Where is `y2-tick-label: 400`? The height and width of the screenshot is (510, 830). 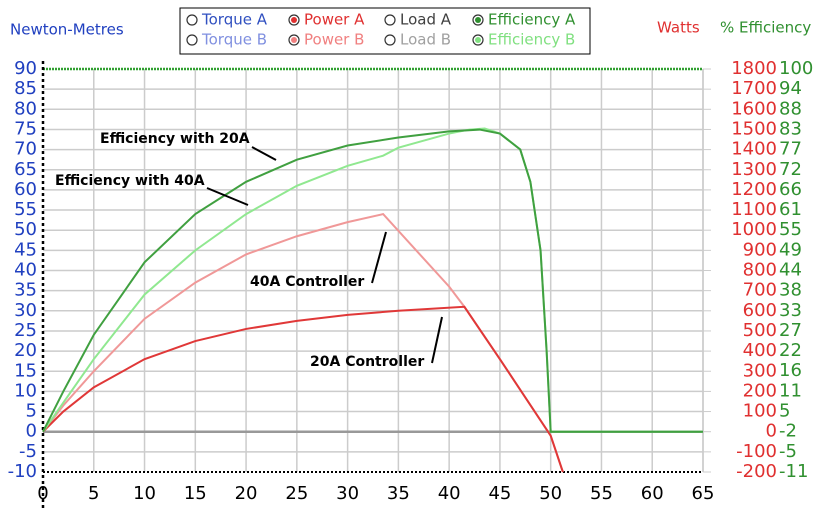
y2-tick-label: 400 is located at coordinates (760, 350).